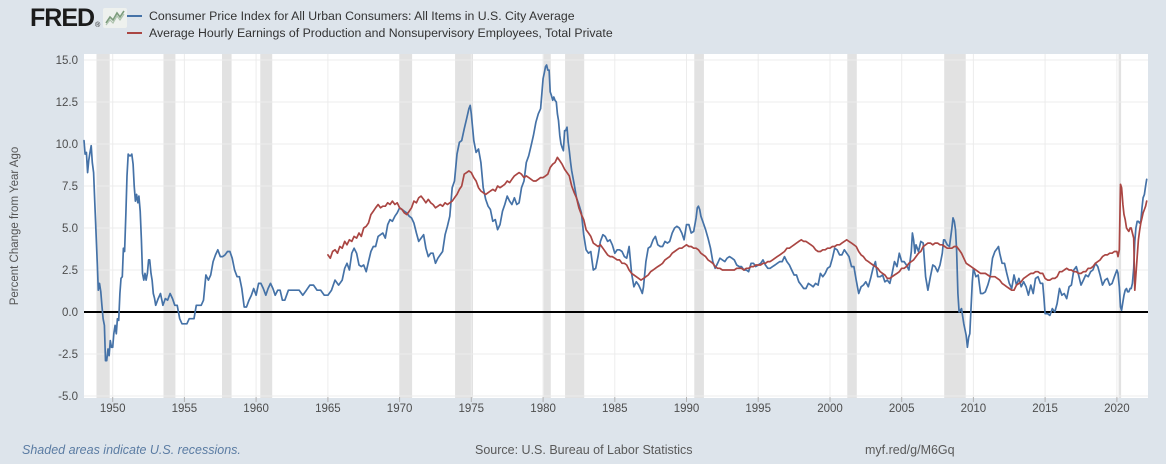  What do you see at coordinates (910, 450) in the screenshot?
I see `permalink-text: myf.red/g/M6Gq` at bounding box center [910, 450].